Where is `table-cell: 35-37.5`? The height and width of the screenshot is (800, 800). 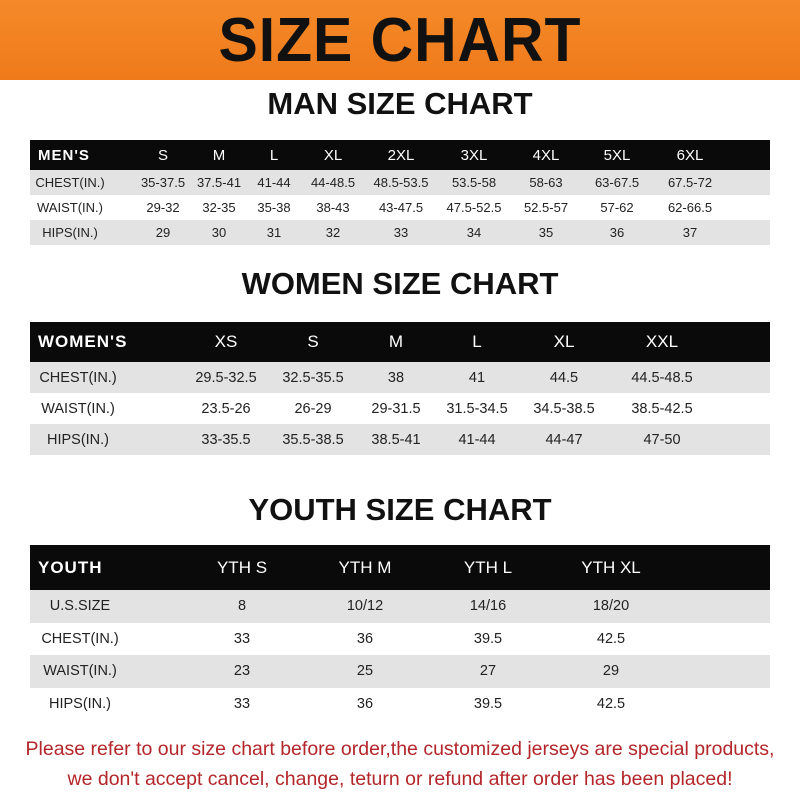
table-cell: 35-37.5 is located at coordinates (163, 182).